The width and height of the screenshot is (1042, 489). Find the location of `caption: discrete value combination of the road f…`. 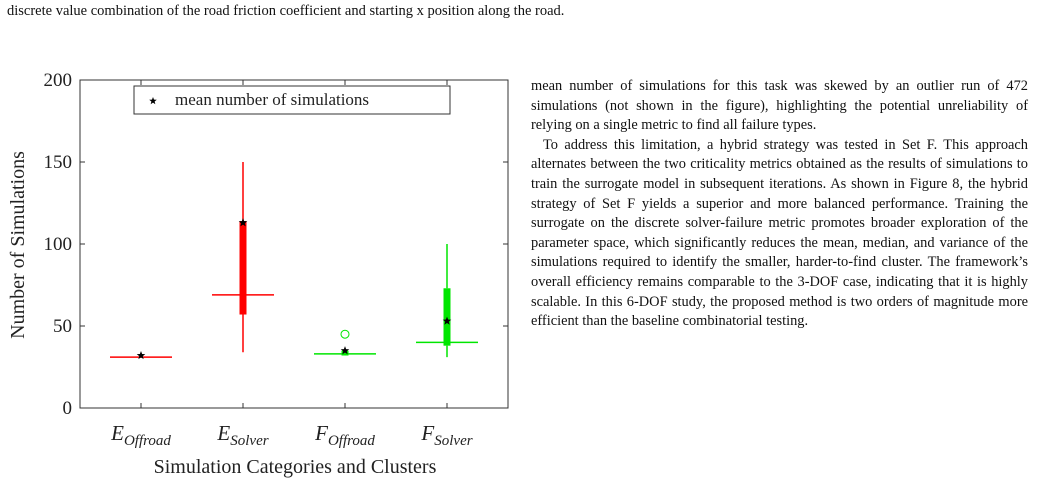

caption: discrete value combination of the road f… is located at coordinates (286, 11).